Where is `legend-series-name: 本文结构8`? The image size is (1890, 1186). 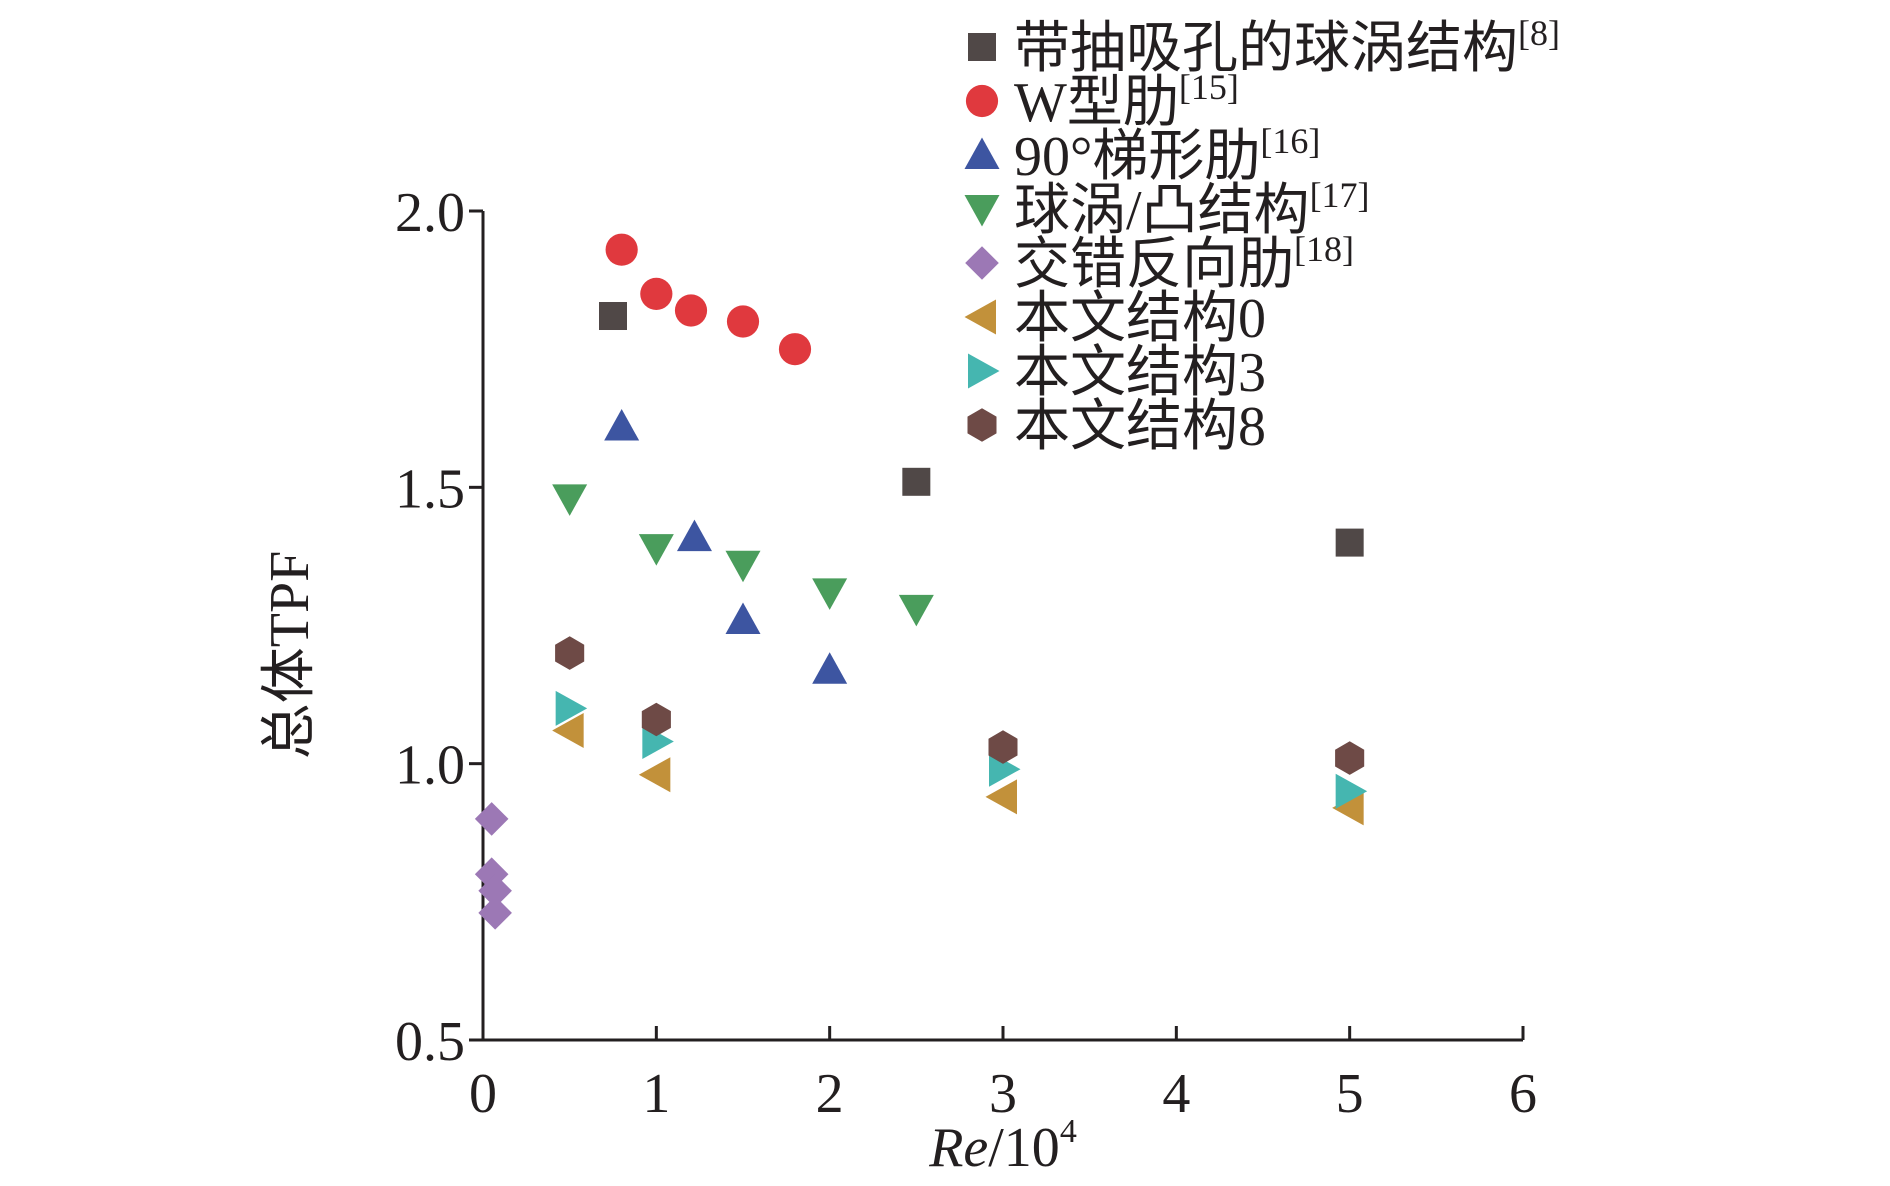 legend-series-name: 本文结构8 is located at coordinates (1140, 427).